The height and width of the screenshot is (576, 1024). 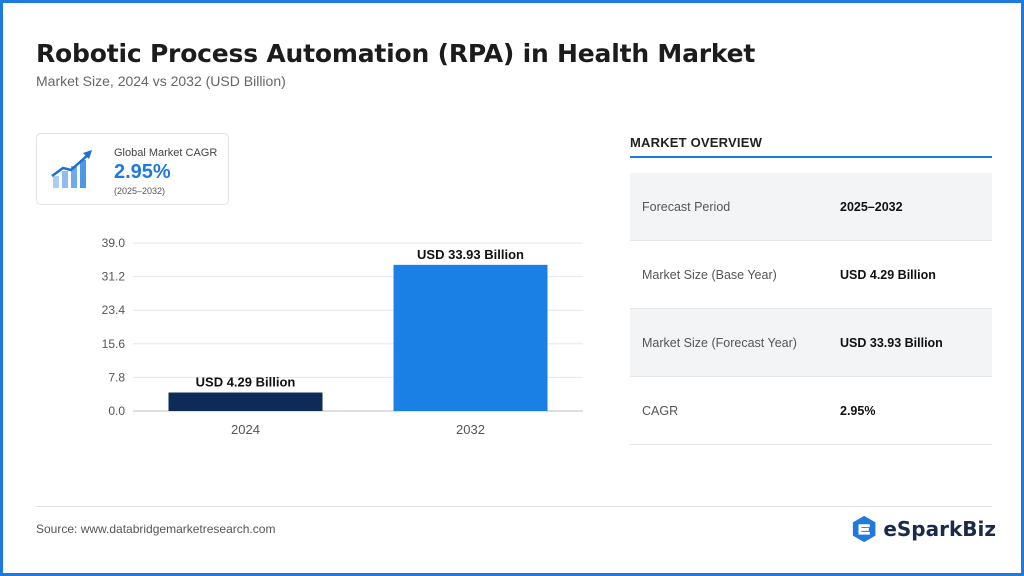 What do you see at coordinates (116, 411) in the screenshot?
I see `y-tick-label: 0.0` at bounding box center [116, 411].